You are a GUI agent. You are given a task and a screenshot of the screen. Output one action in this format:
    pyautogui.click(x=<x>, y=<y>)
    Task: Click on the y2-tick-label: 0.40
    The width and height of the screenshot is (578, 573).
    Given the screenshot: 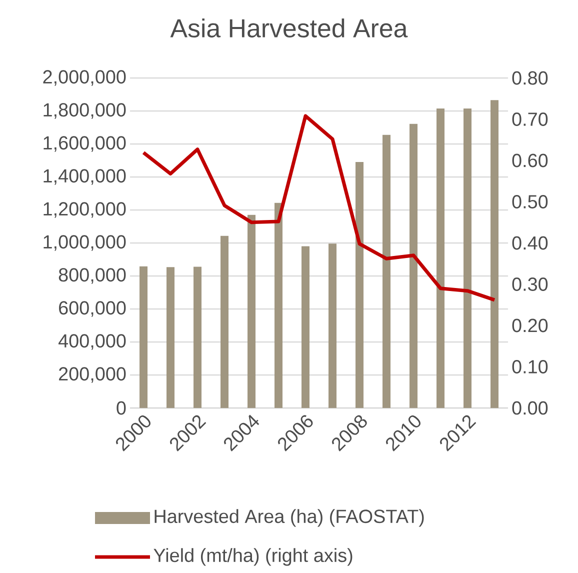 What is the action you would take?
    pyautogui.click(x=530, y=243)
    